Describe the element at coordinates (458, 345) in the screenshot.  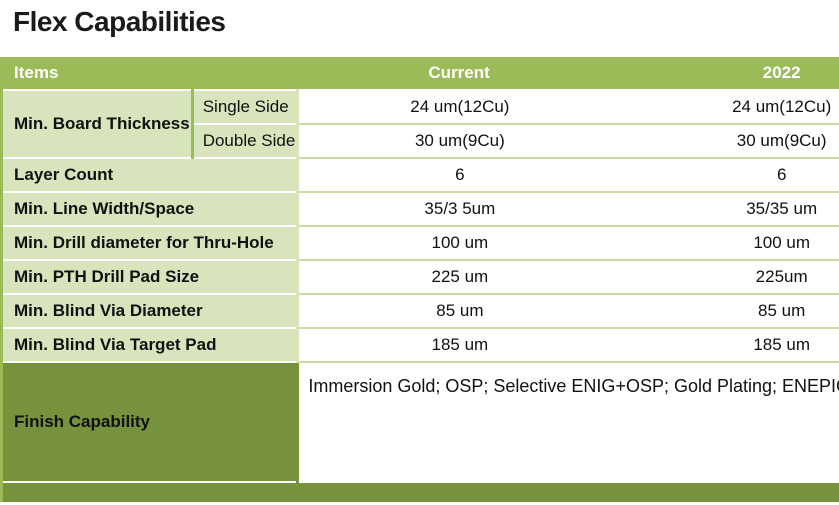
I see `cell-current: 185 um` at that location.